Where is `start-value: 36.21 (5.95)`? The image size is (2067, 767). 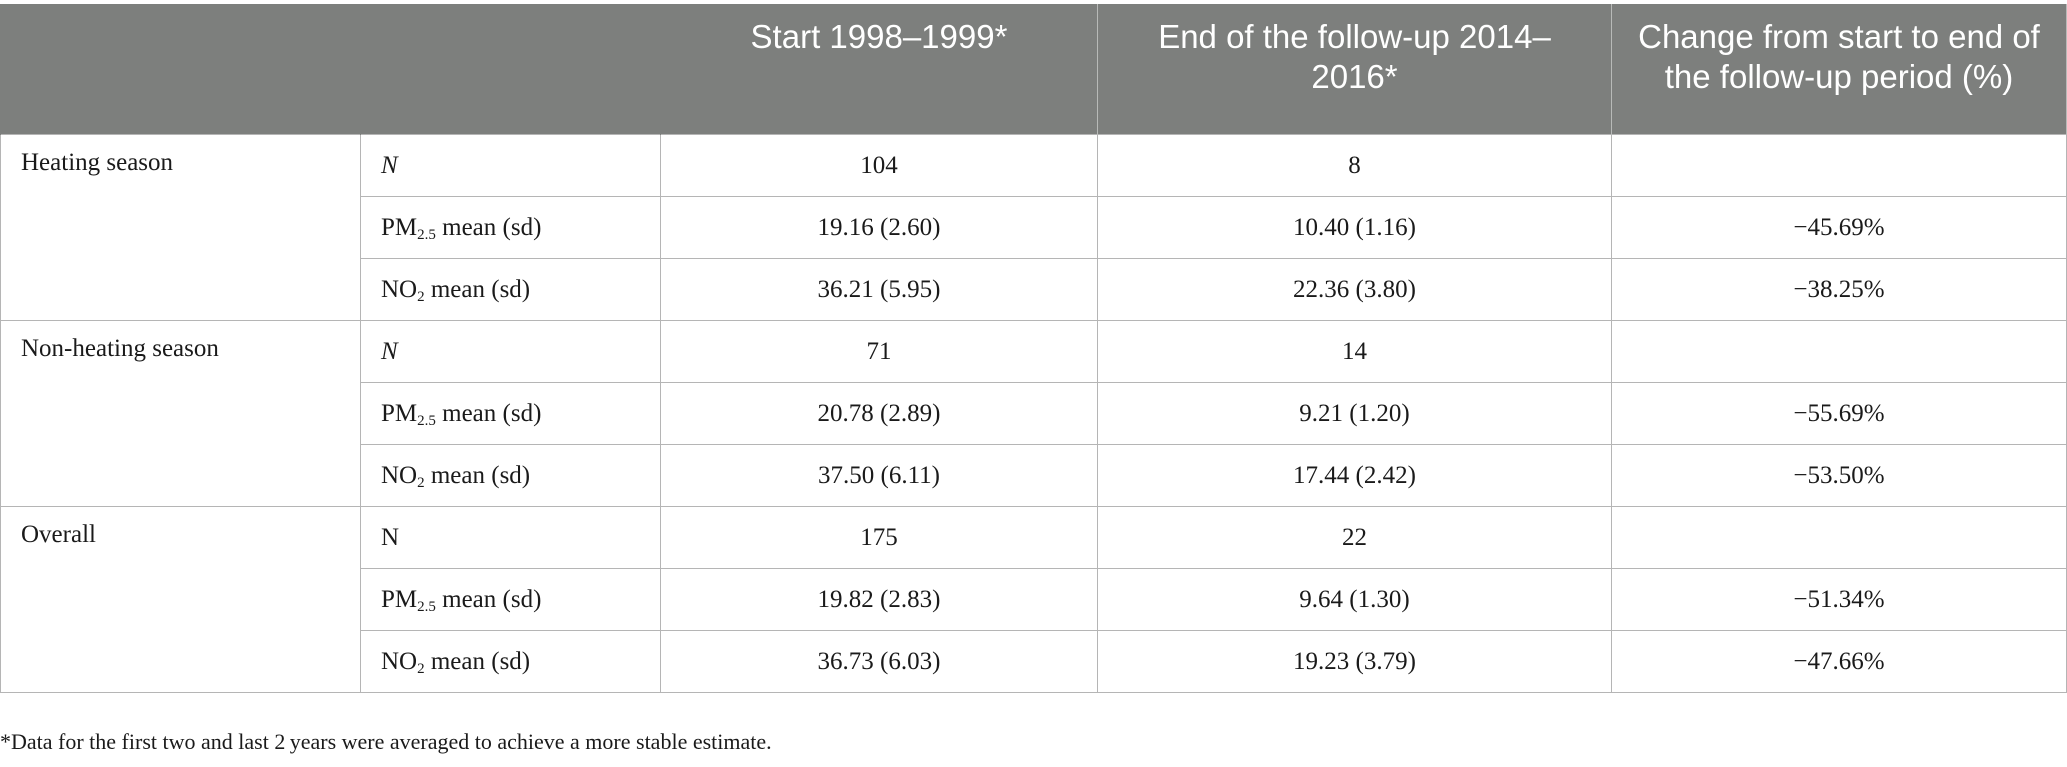 start-value: 36.21 (5.95) is located at coordinates (879, 289).